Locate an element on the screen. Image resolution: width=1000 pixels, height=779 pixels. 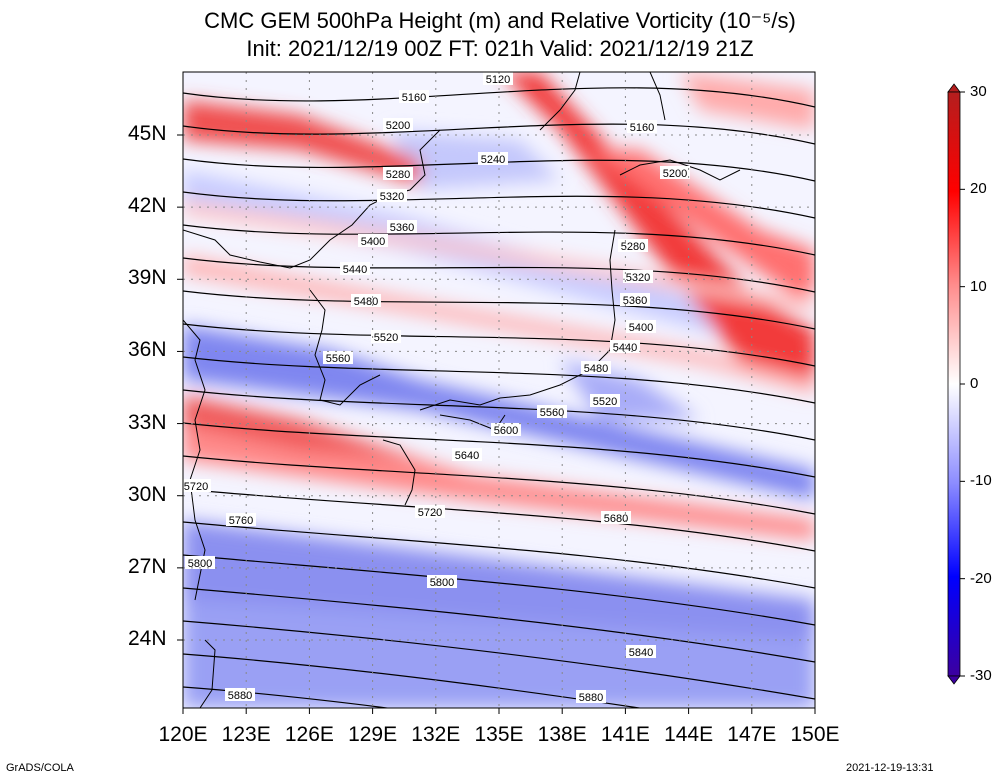
colorbar-label: 0 is located at coordinates (974, 383).